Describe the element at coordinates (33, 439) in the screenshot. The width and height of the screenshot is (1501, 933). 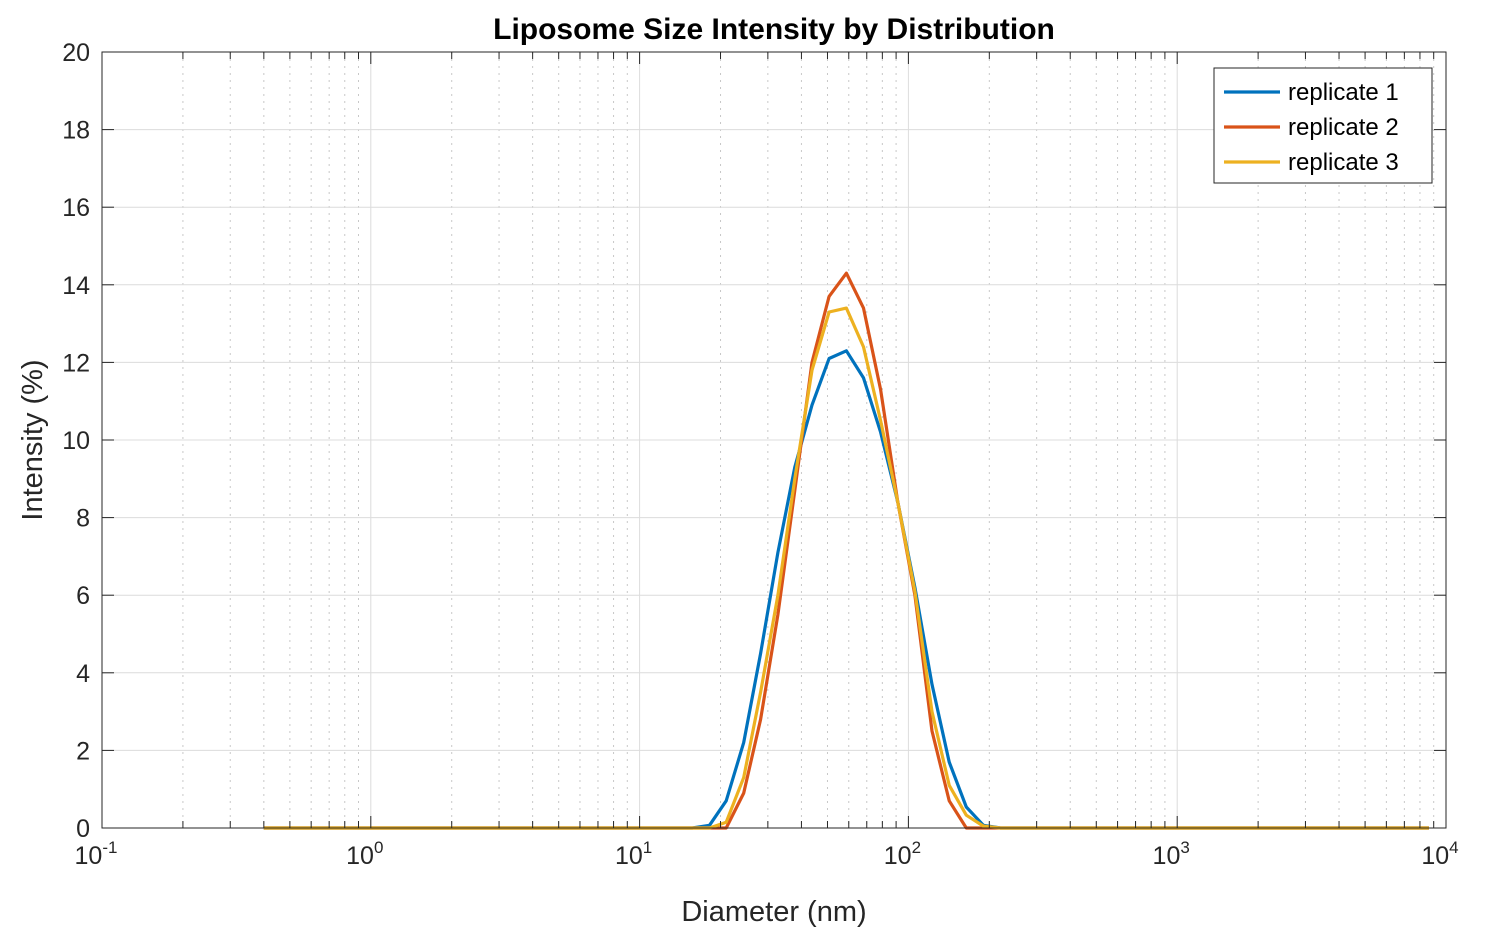
I see `y-axis-label: Intensity (%)` at that location.